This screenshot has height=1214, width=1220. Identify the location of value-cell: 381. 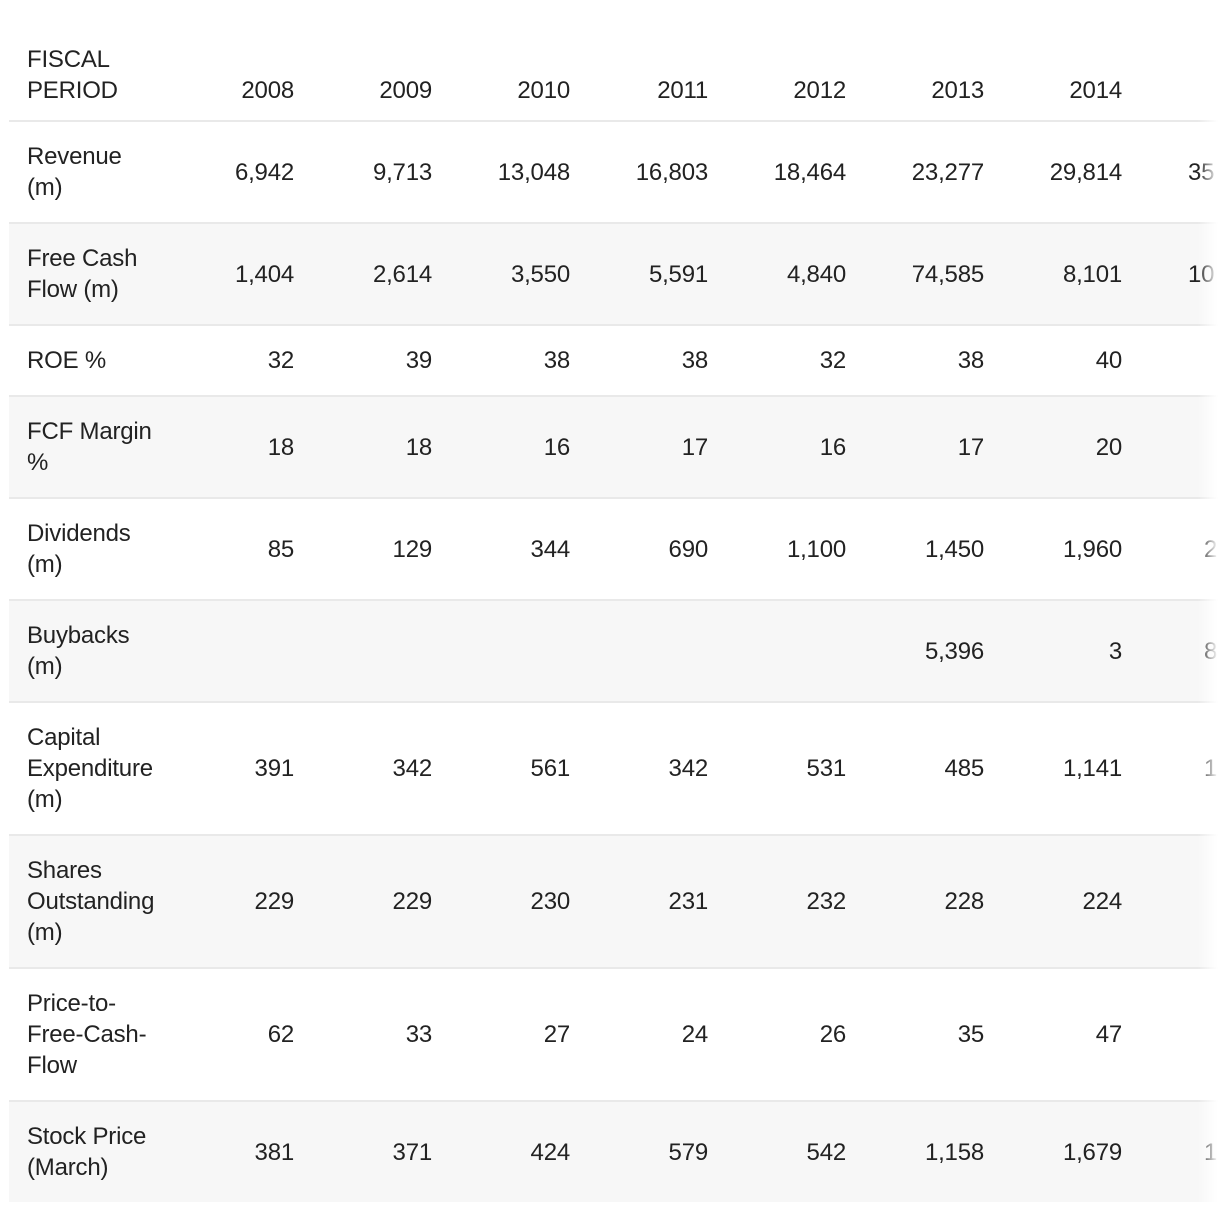
(274, 1152).